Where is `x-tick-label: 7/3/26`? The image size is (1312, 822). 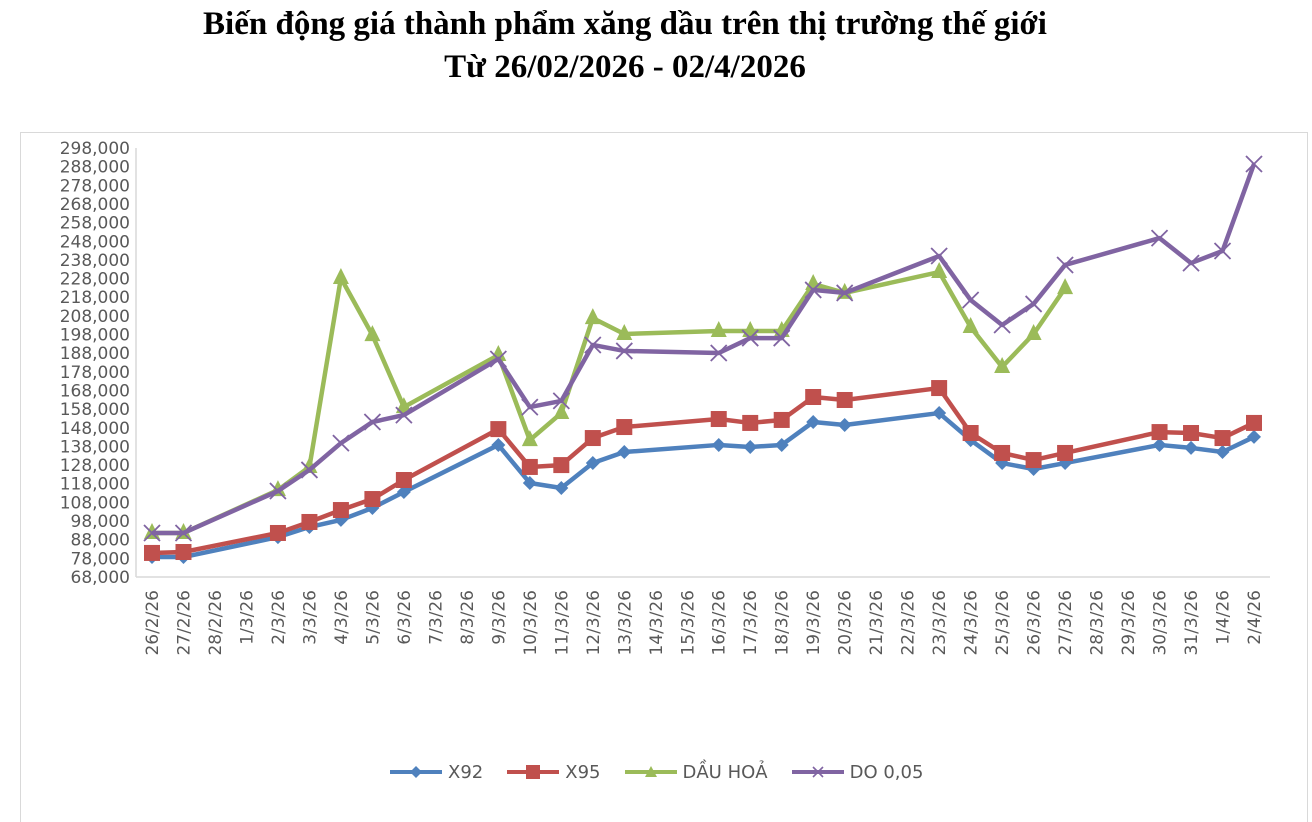 x-tick-label: 7/3/26 is located at coordinates (436, 617).